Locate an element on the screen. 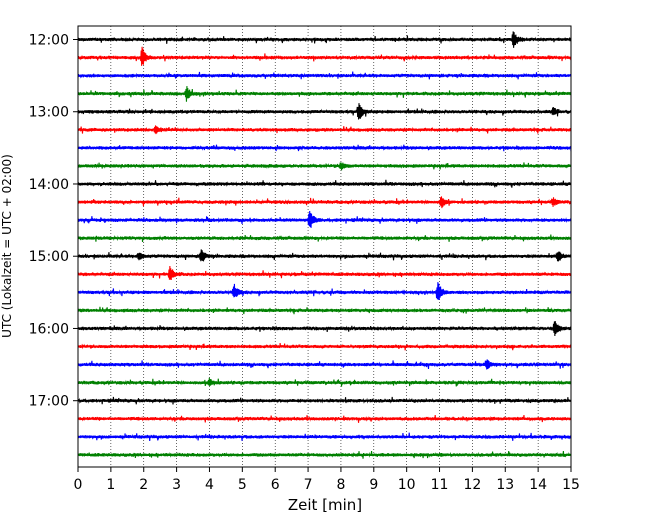 The height and width of the screenshot is (520, 650). x-tick-label: 10 is located at coordinates (407, 485).